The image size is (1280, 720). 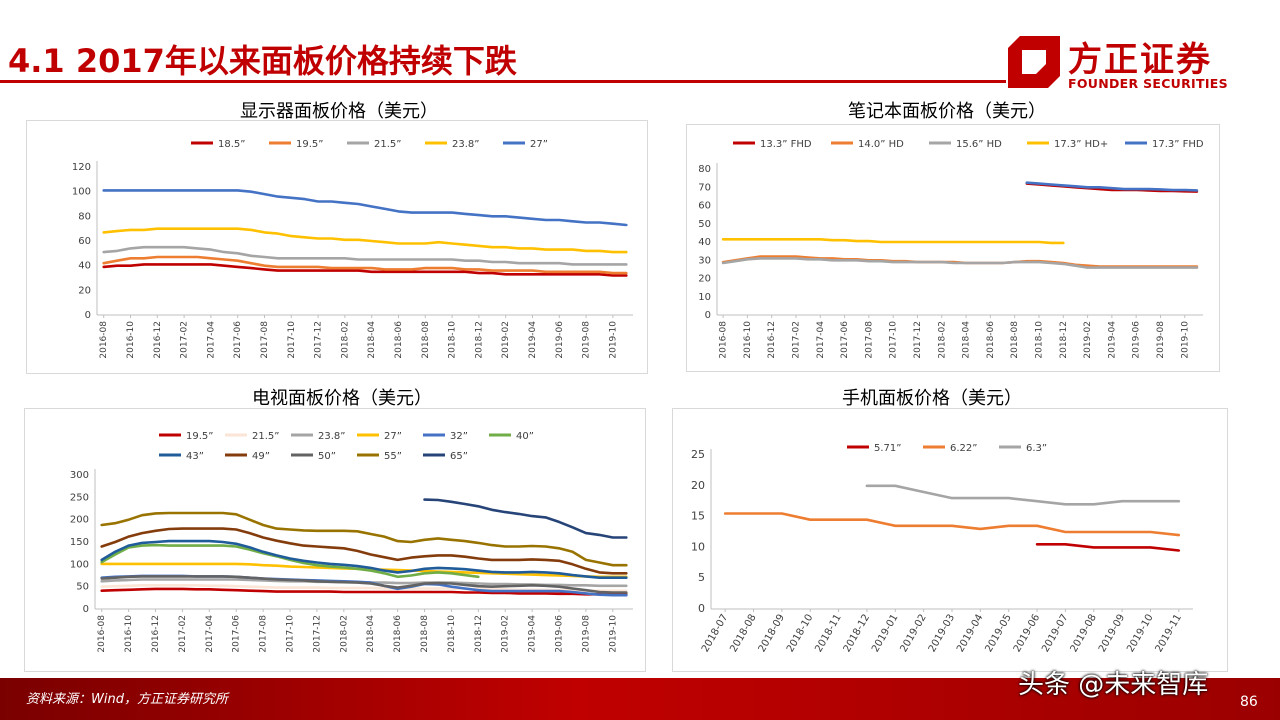 What do you see at coordinates (1015, 340) in the screenshot?
I see `notebook-x-tick-label: 2018-08` at bounding box center [1015, 340].